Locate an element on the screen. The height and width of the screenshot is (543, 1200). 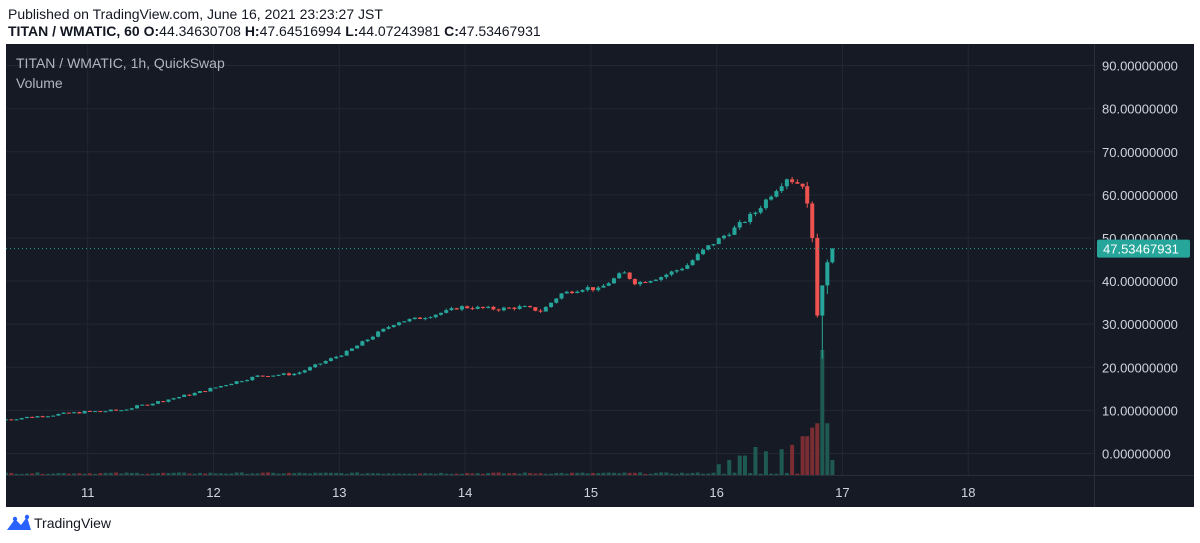
x-tick-label: 11 is located at coordinates (88, 492).